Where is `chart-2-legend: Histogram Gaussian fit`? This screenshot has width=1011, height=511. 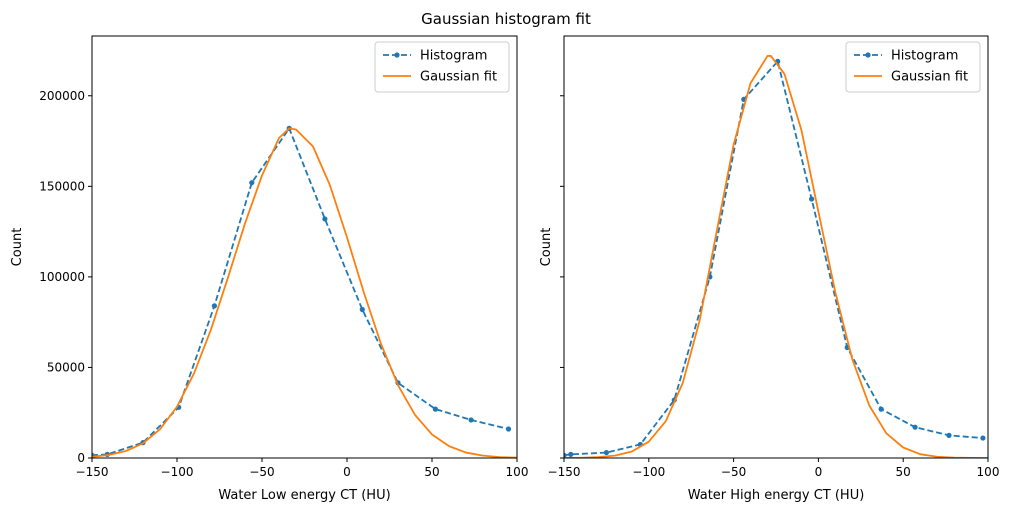 chart-2-legend: Histogram Gaussian fit is located at coordinates (913, 67).